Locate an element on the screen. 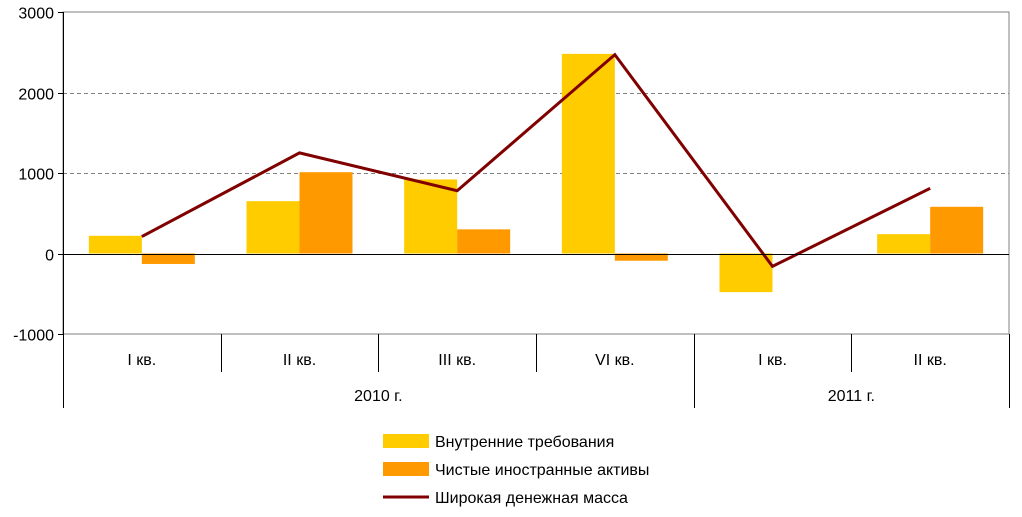  x-category-label: VI кв. is located at coordinates (615, 360).